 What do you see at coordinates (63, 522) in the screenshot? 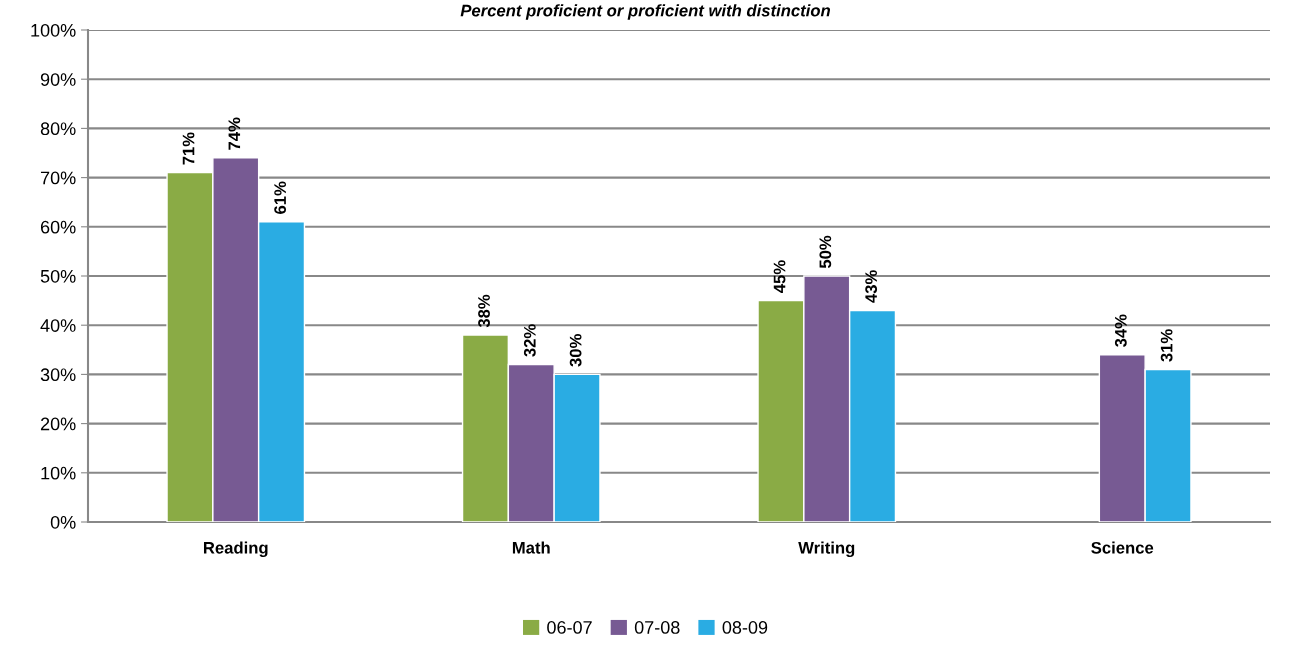
I see `y-tick-label: 0%` at bounding box center [63, 522].